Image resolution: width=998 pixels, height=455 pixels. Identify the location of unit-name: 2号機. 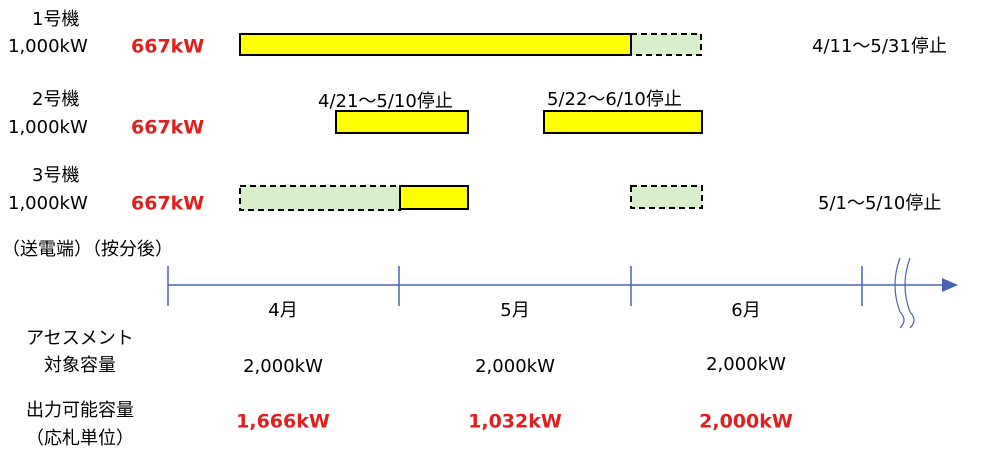
(55, 99).